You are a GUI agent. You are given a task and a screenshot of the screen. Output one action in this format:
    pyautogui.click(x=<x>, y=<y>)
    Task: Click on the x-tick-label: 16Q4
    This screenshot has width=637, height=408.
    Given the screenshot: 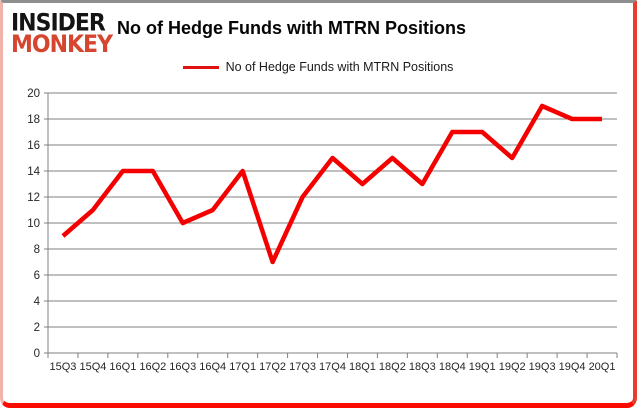 What is the action you would take?
    pyautogui.click(x=212, y=367)
    